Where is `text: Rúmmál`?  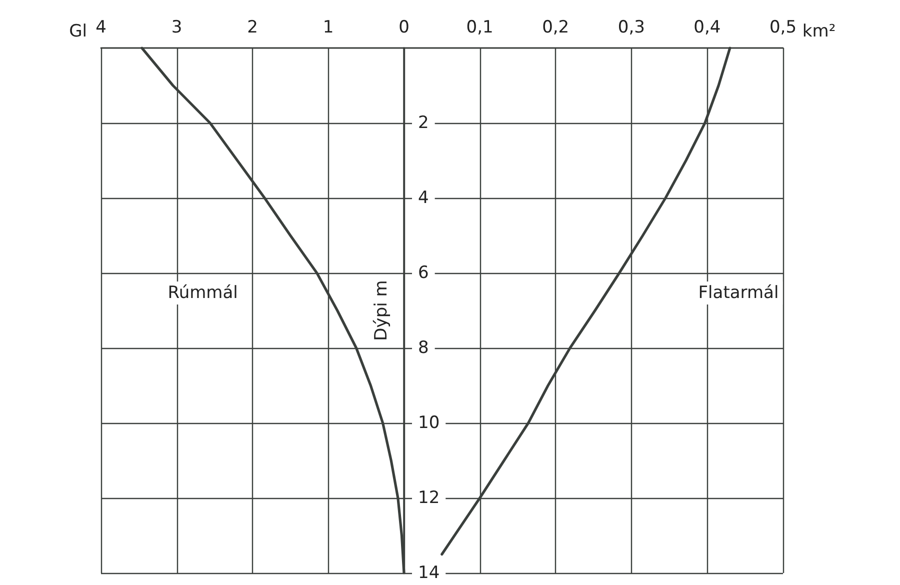 text: Rúmmál is located at coordinates (203, 293).